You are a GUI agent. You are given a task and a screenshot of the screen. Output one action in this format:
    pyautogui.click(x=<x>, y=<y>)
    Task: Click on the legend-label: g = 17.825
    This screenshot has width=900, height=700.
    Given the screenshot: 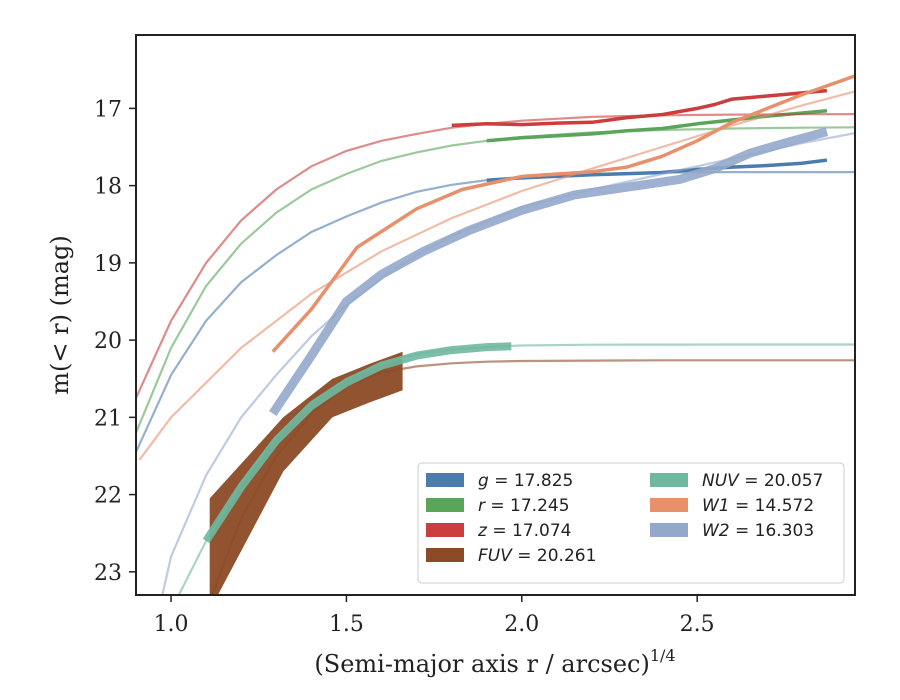 What is the action you would take?
    pyautogui.click(x=525, y=481)
    